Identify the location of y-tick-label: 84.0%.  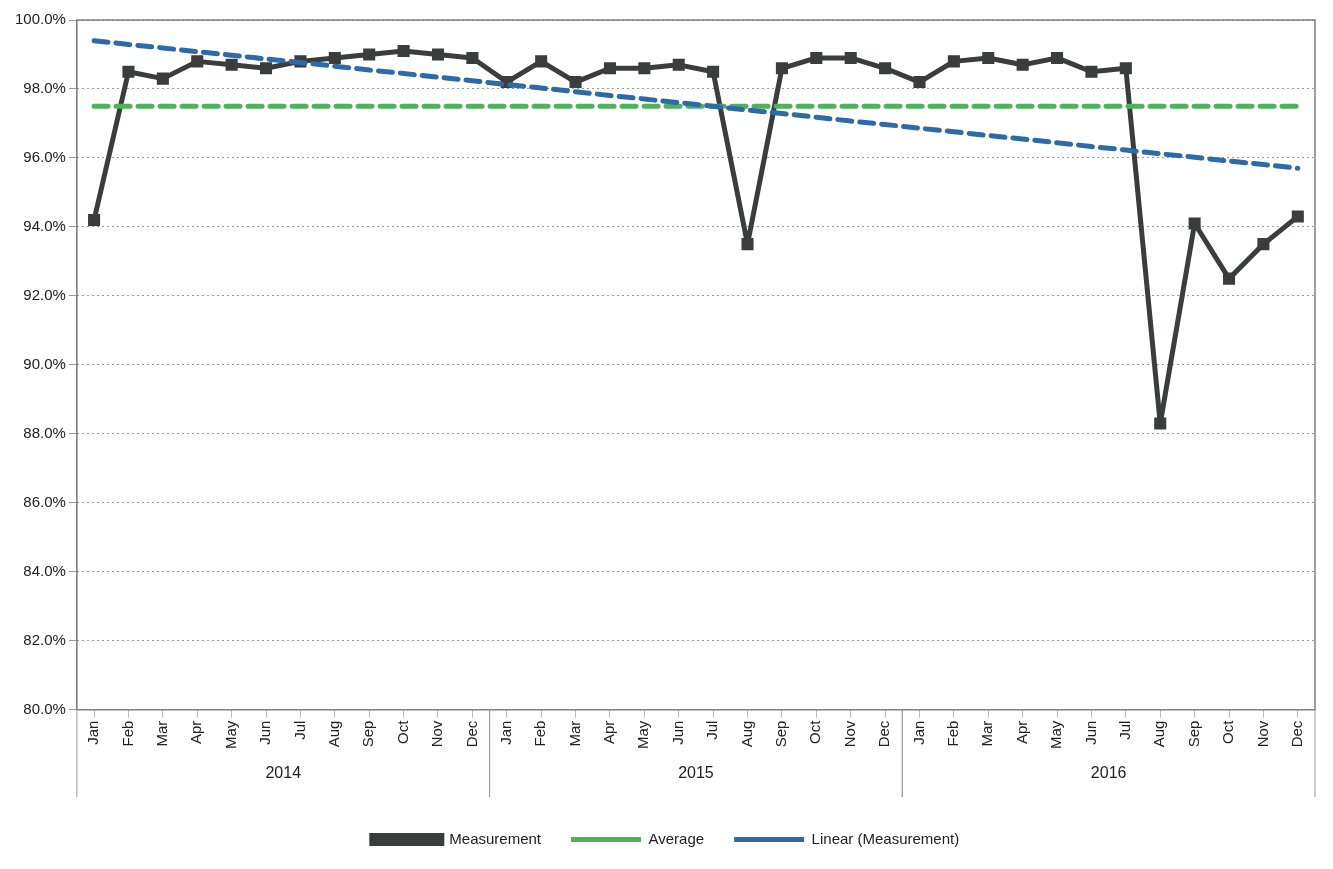
(44, 570).